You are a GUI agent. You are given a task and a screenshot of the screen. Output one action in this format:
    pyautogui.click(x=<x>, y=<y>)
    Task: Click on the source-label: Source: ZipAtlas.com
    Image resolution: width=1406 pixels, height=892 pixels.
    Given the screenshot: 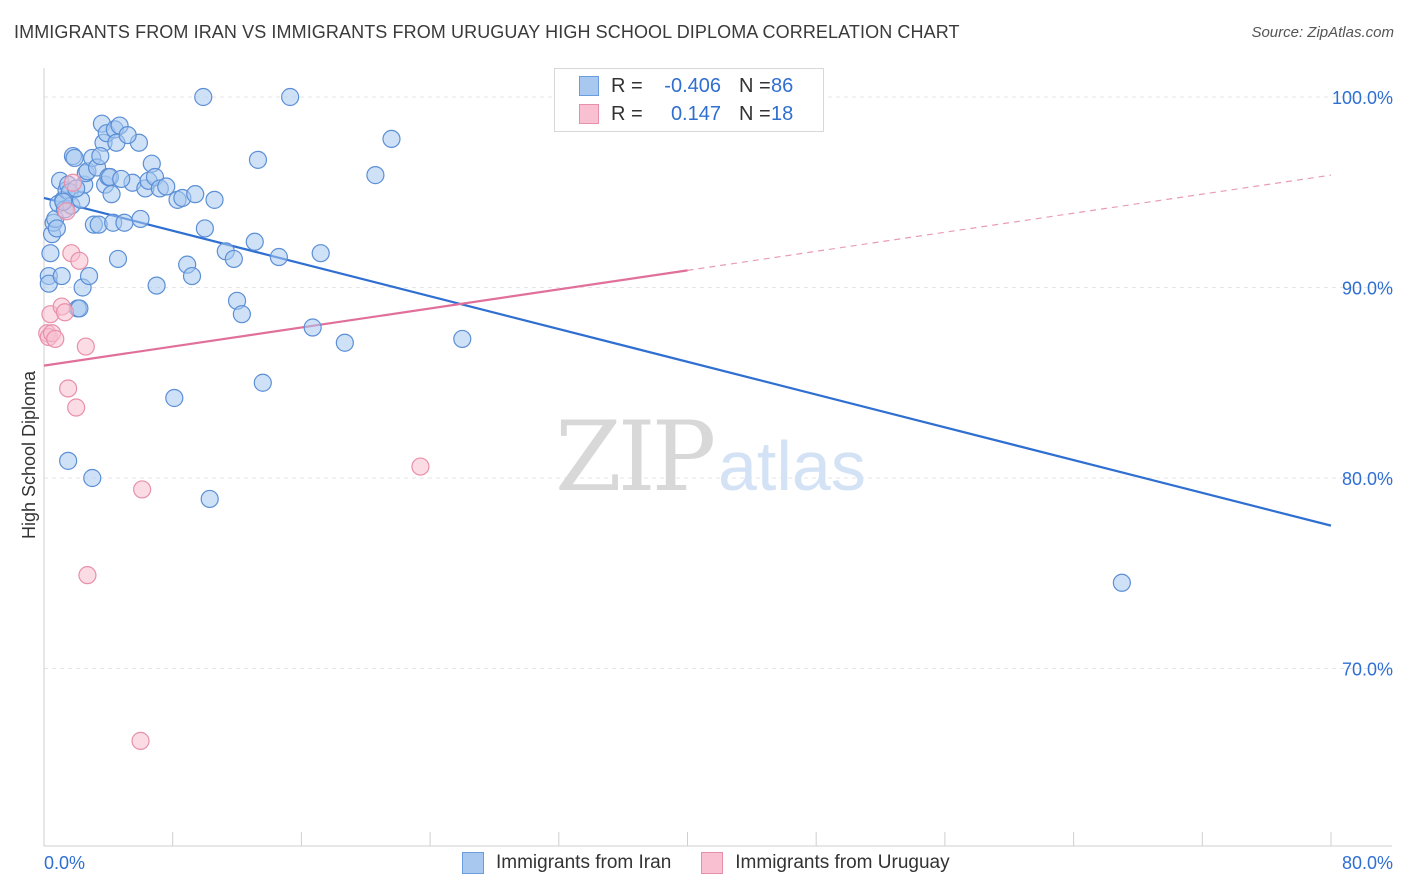 What is the action you would take?
    pyautogui.click(x=1322, y=32)
    